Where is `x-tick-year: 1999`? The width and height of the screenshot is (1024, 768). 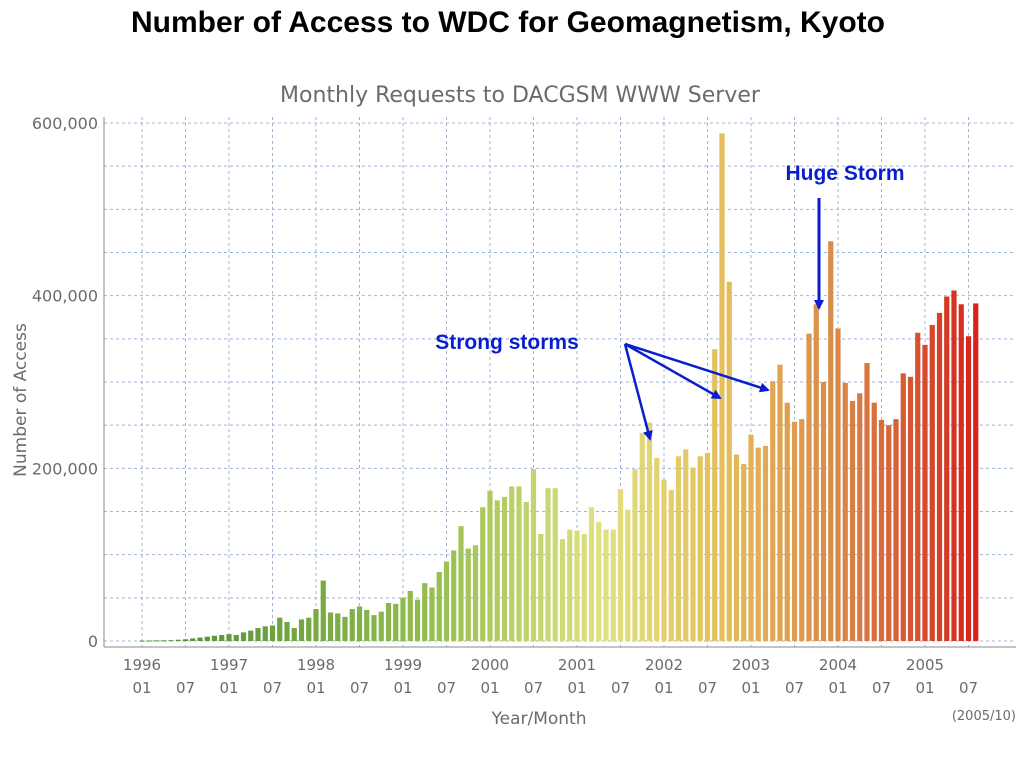
x-tick-year: 1999 is located at coordinates (403, 665).